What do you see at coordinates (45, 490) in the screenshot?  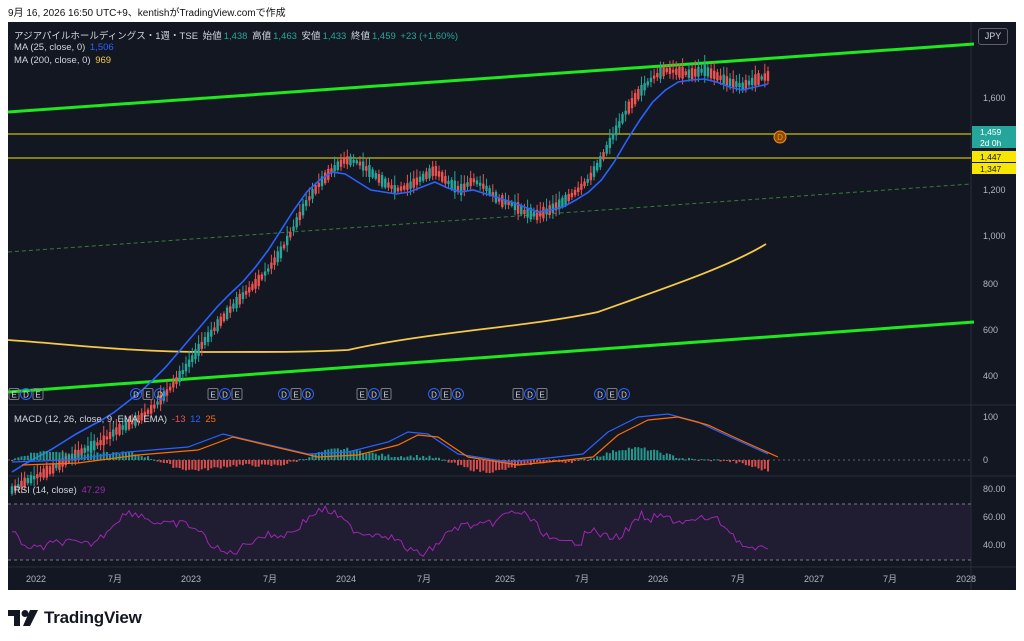 I see `rsi-label: RSI (14, close)` at bounding box center [45, 490].